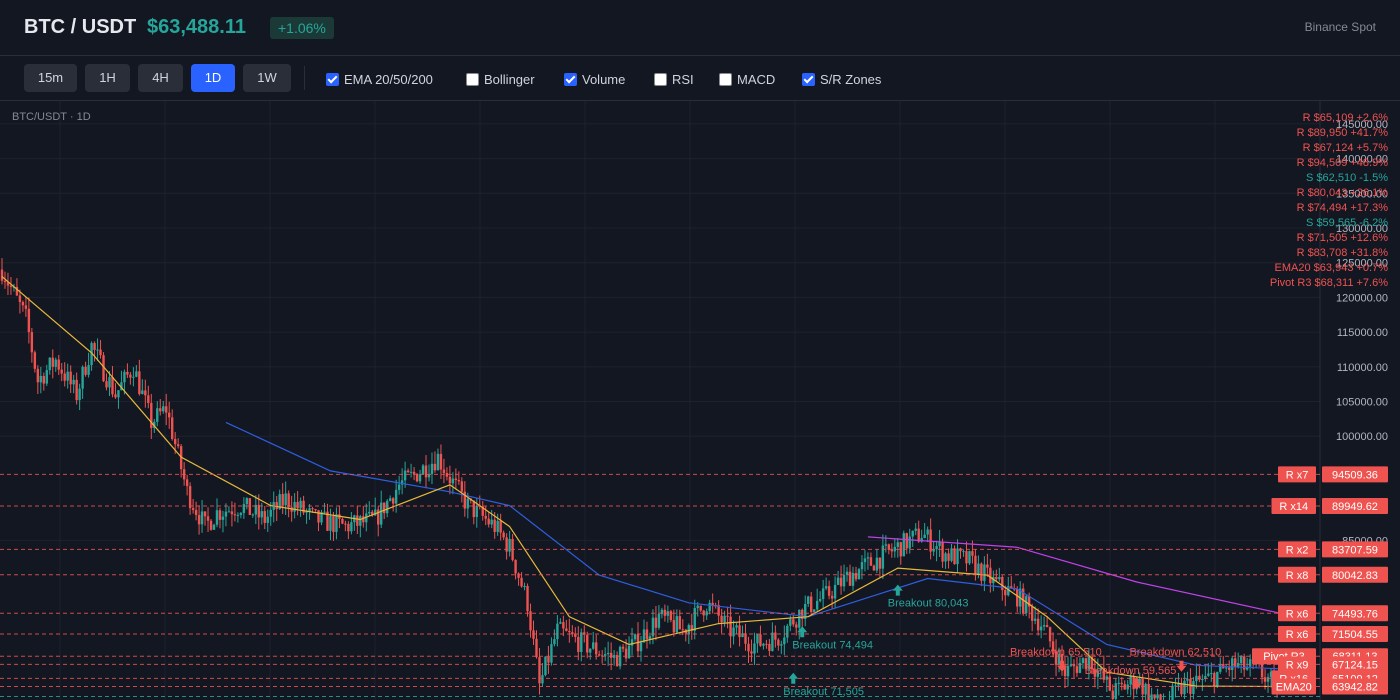 The image size is (1400, 700). I want to click on bollinger-checkbox, so click(472, 79).